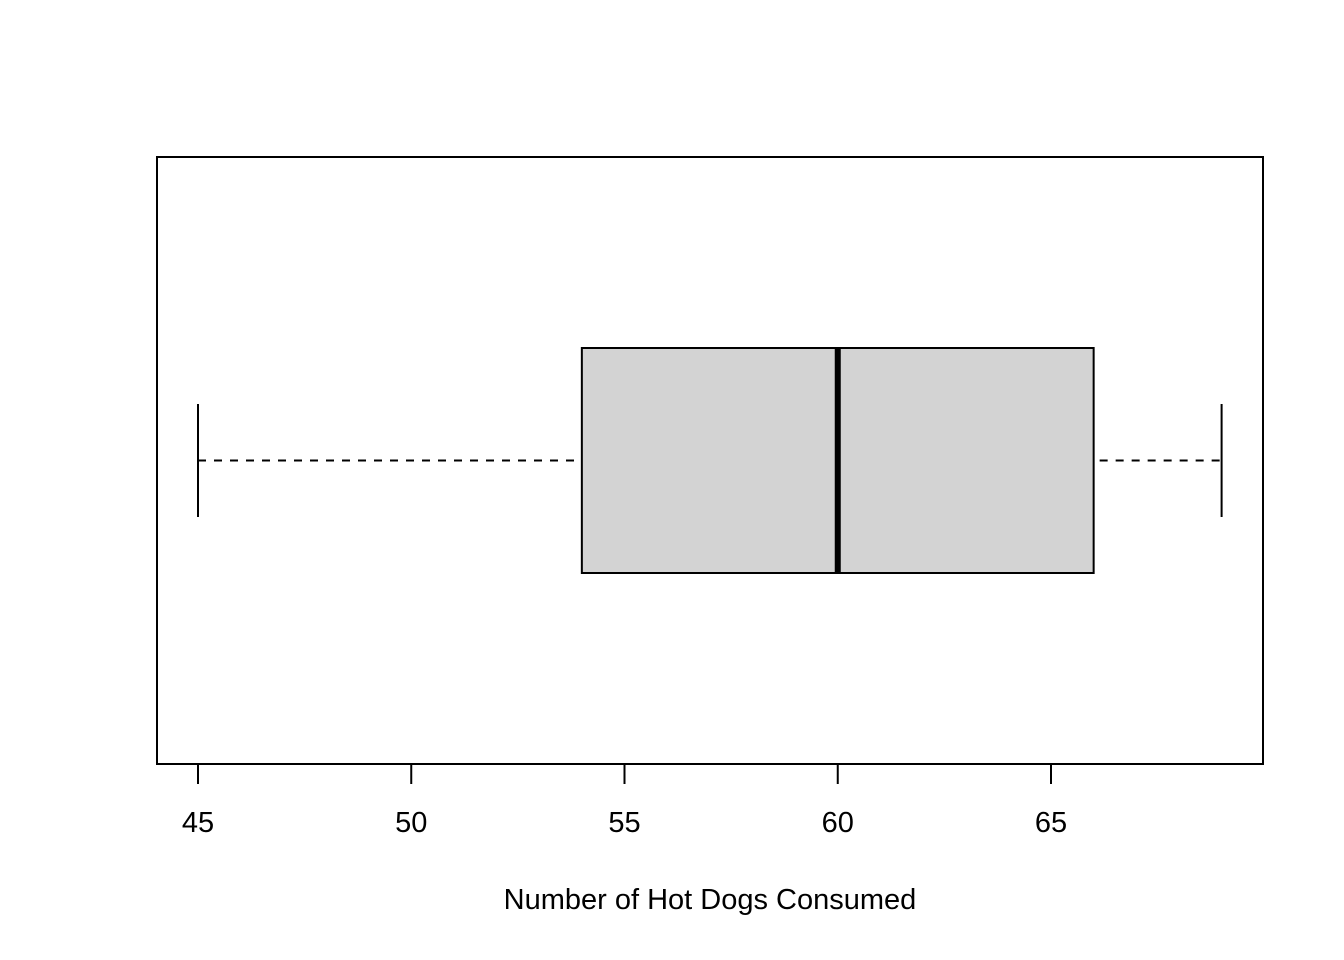  Describe the element at coordinates (624, 823) in the screenshot. I see `x-tick-label: 55` at that location.